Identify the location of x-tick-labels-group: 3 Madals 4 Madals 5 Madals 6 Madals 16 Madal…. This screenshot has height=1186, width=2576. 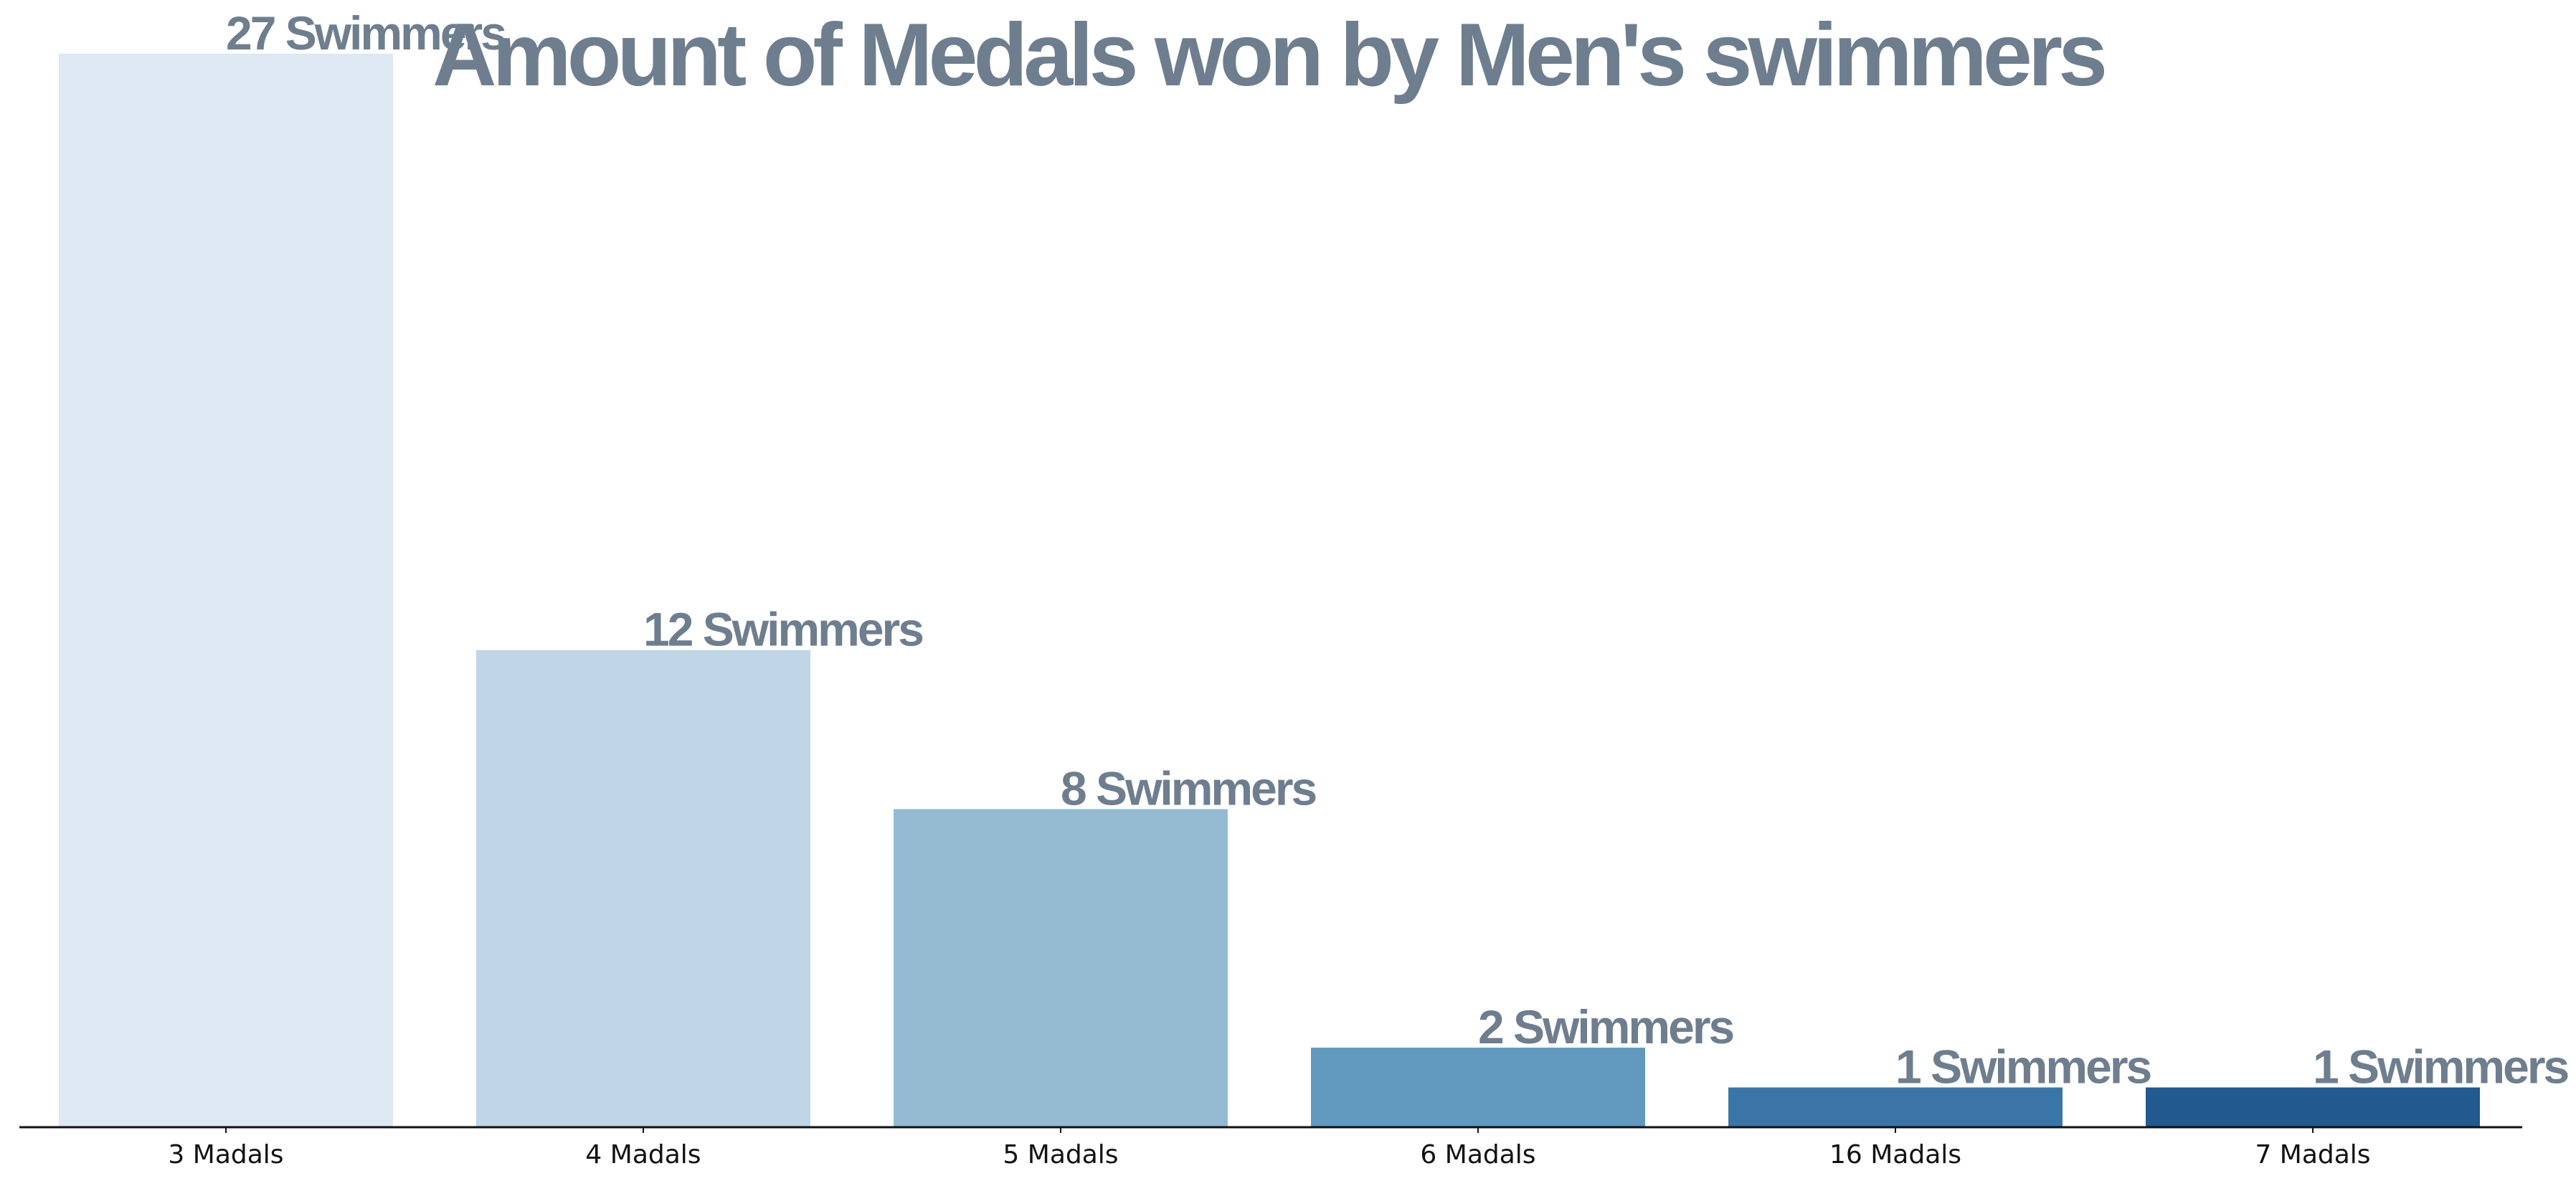
(1269, 1148).